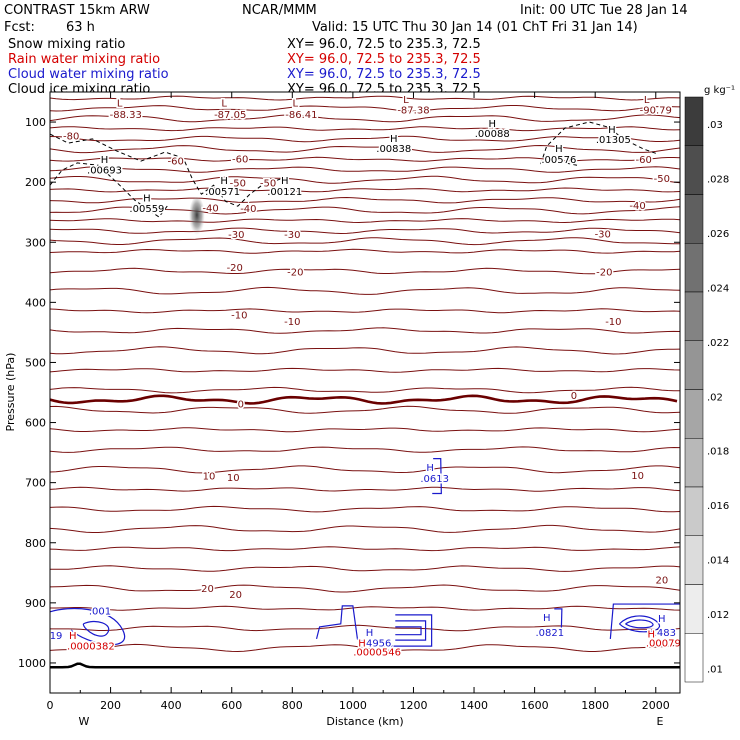  I want to click on temperature-label: 0, so click(574, 396).